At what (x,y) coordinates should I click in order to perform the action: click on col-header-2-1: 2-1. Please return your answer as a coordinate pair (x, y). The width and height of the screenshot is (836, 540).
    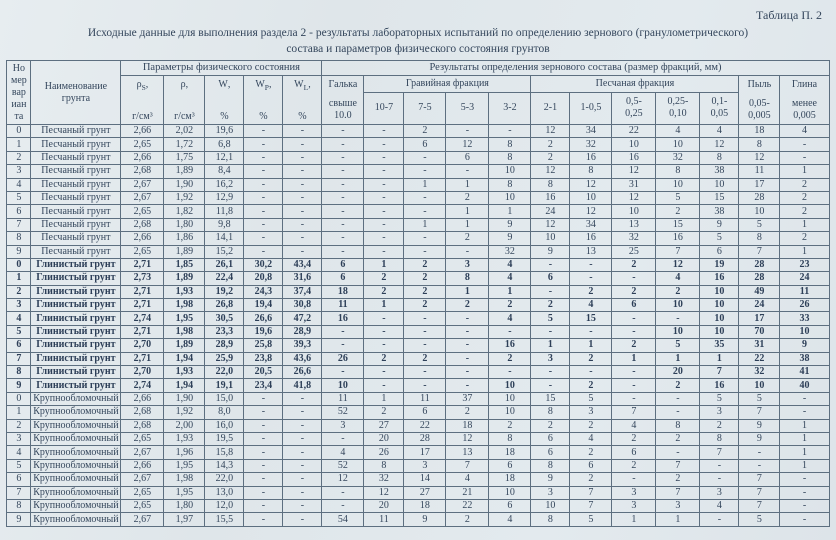
    Looking at the image, I should click on (550, 108).